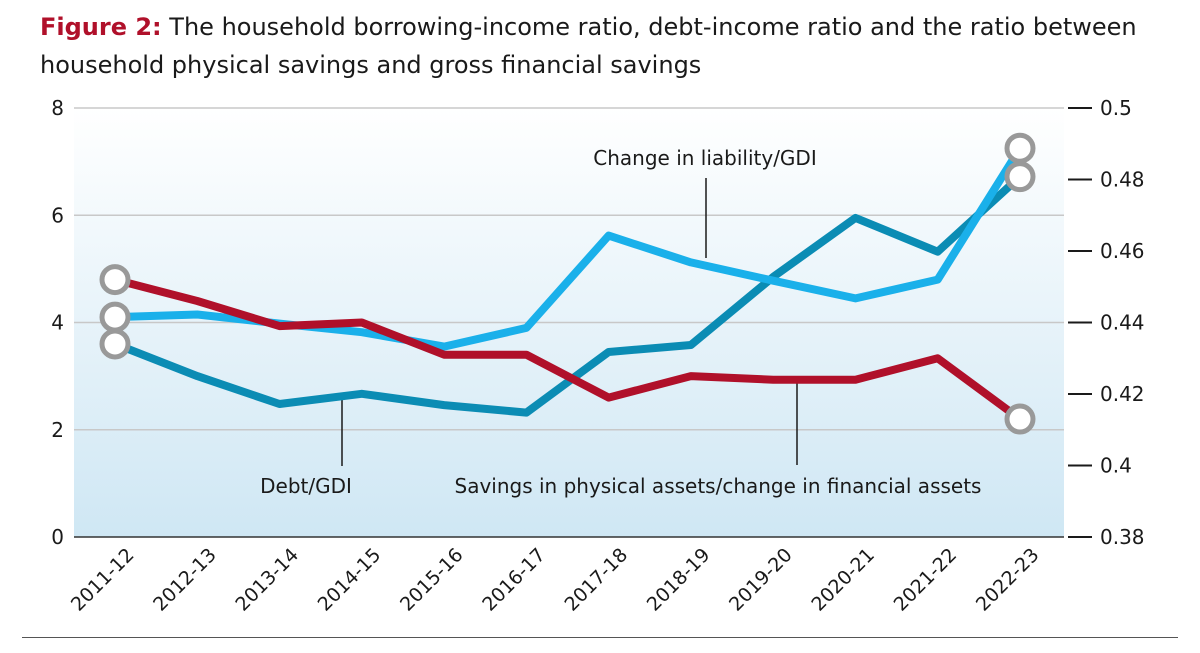  I want to click on right-y-axis: 0.38 0.4 0.42 0.44 0.46 0.48 0.5, so click(1106, 322).